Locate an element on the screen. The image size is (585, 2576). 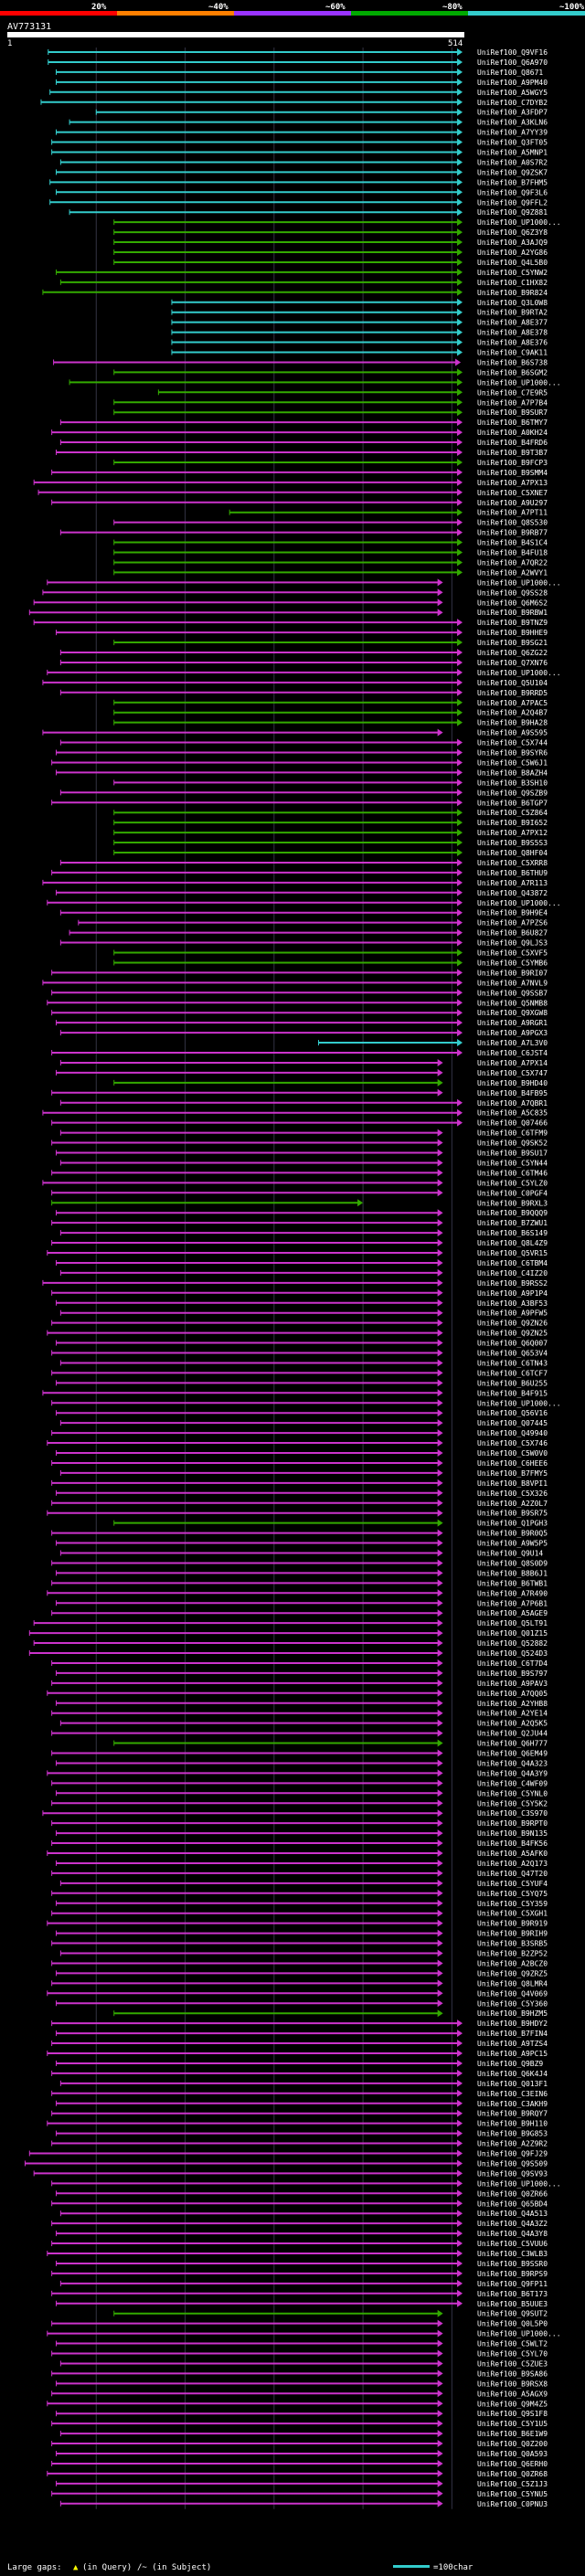
hit-label: UniRef100_B9RBW1 is located at coordinates (512, 613).